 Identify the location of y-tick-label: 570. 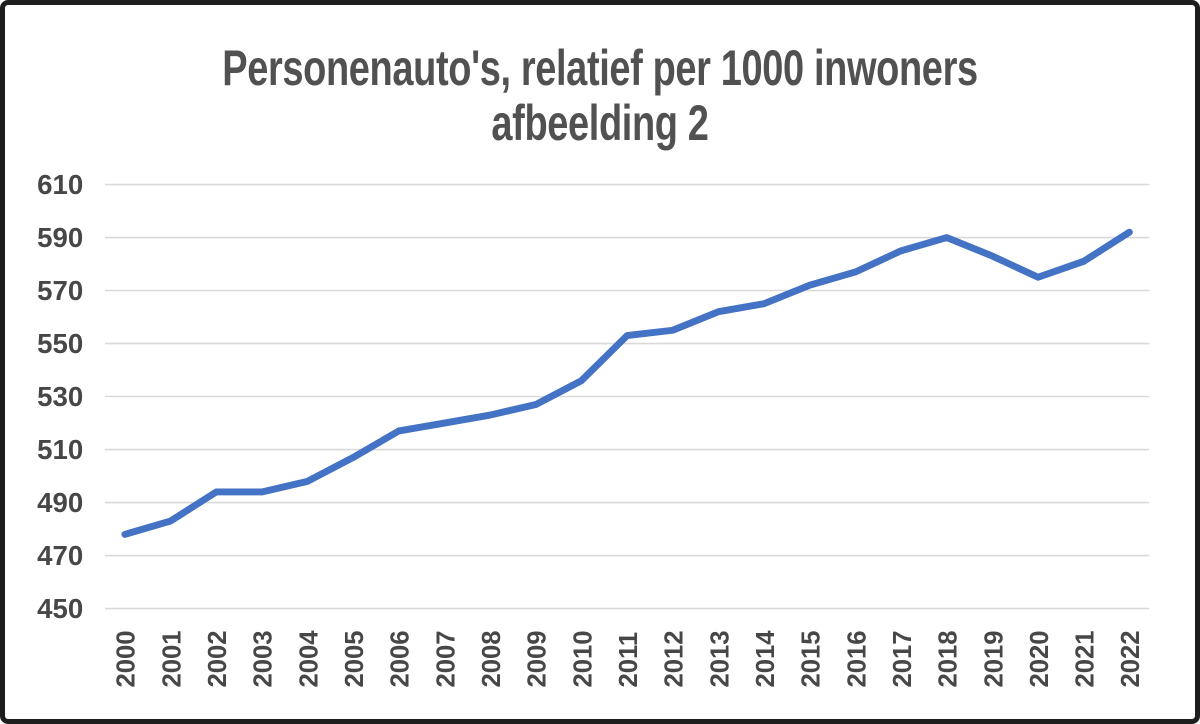
(60, 290).